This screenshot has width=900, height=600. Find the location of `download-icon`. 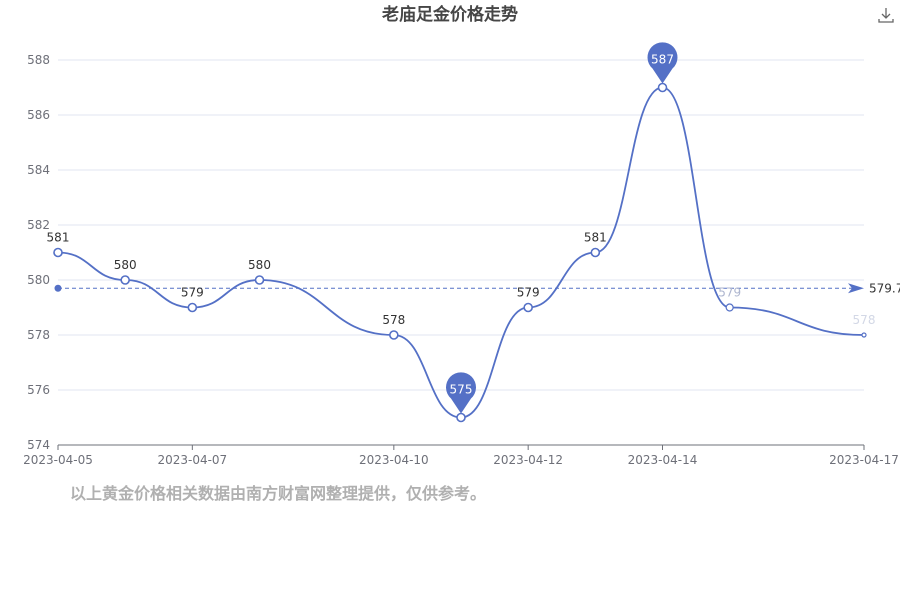

download-icon is located at coordinates (886, 15).